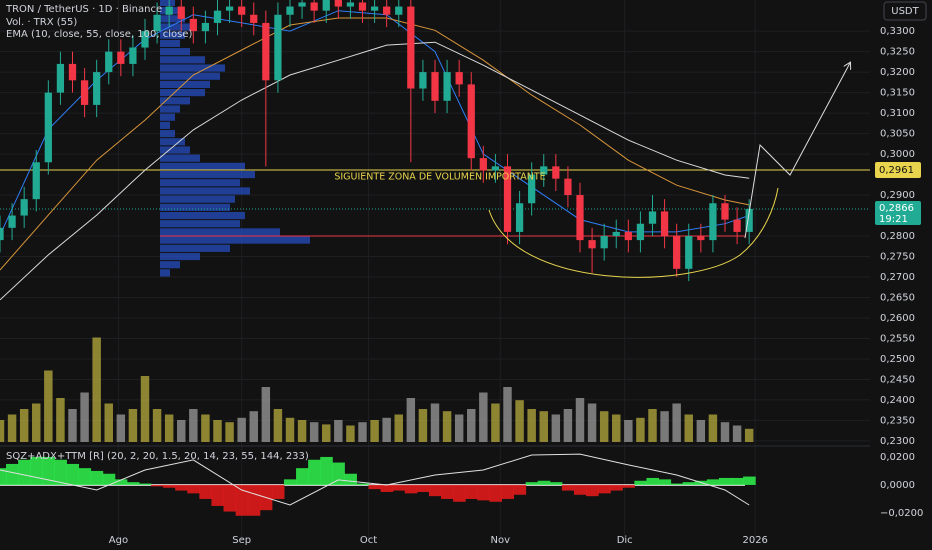 This screenshot has height=550, width=932. Describe the element at coordinates (83, 9) in the screenshot. I see `symbol-title: TRON / TetherUS · 1D · Binance` at that location.